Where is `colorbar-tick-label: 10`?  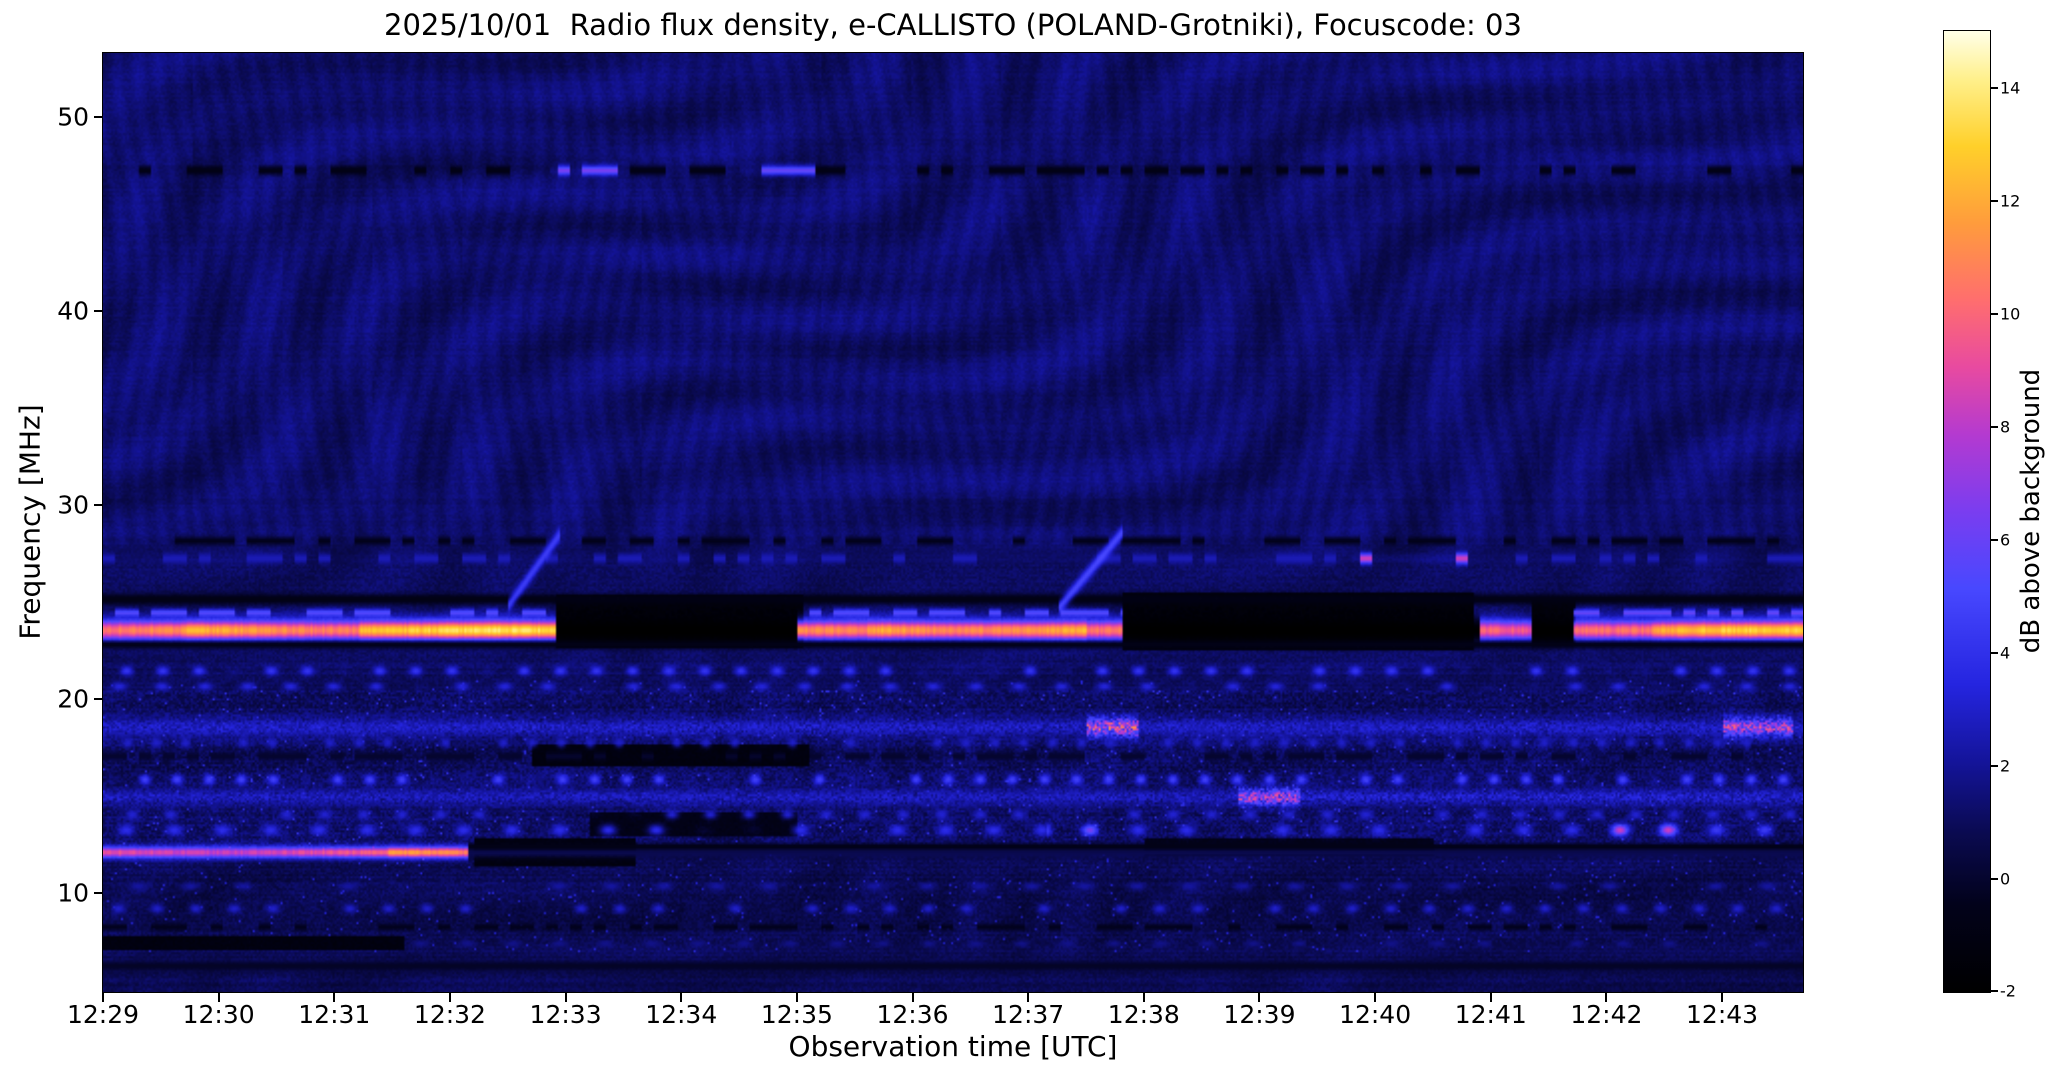 colorbar-tick-label: 10 is located at coordinates (2010, 314).